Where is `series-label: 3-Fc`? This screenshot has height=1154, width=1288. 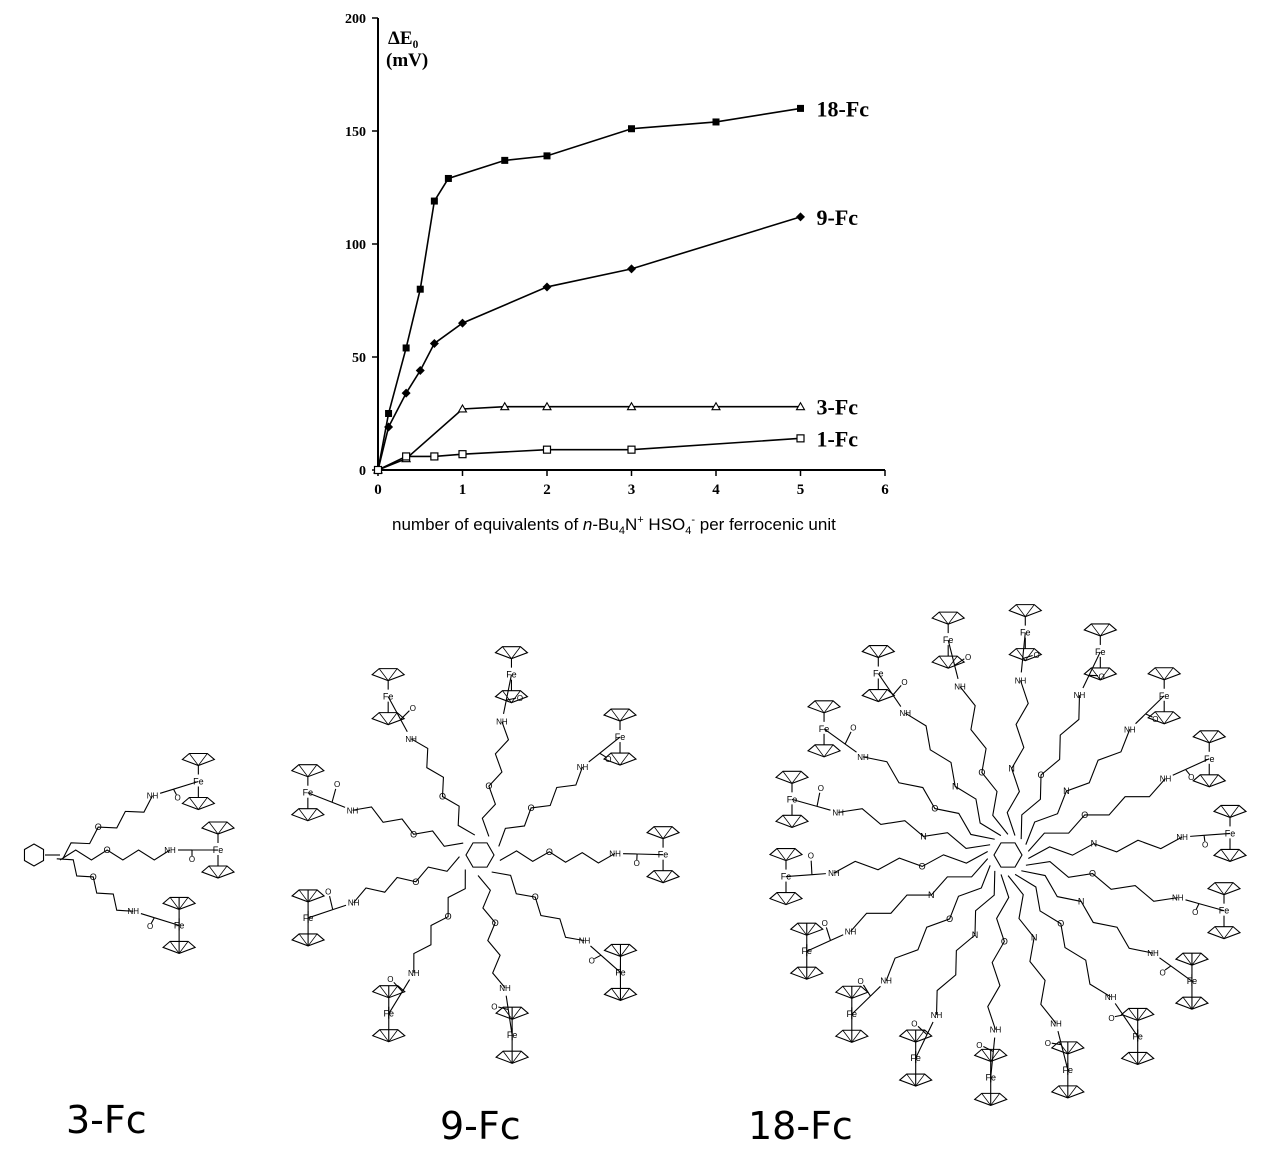 series-label: 3-Fc is located at coordinates (838, 407).